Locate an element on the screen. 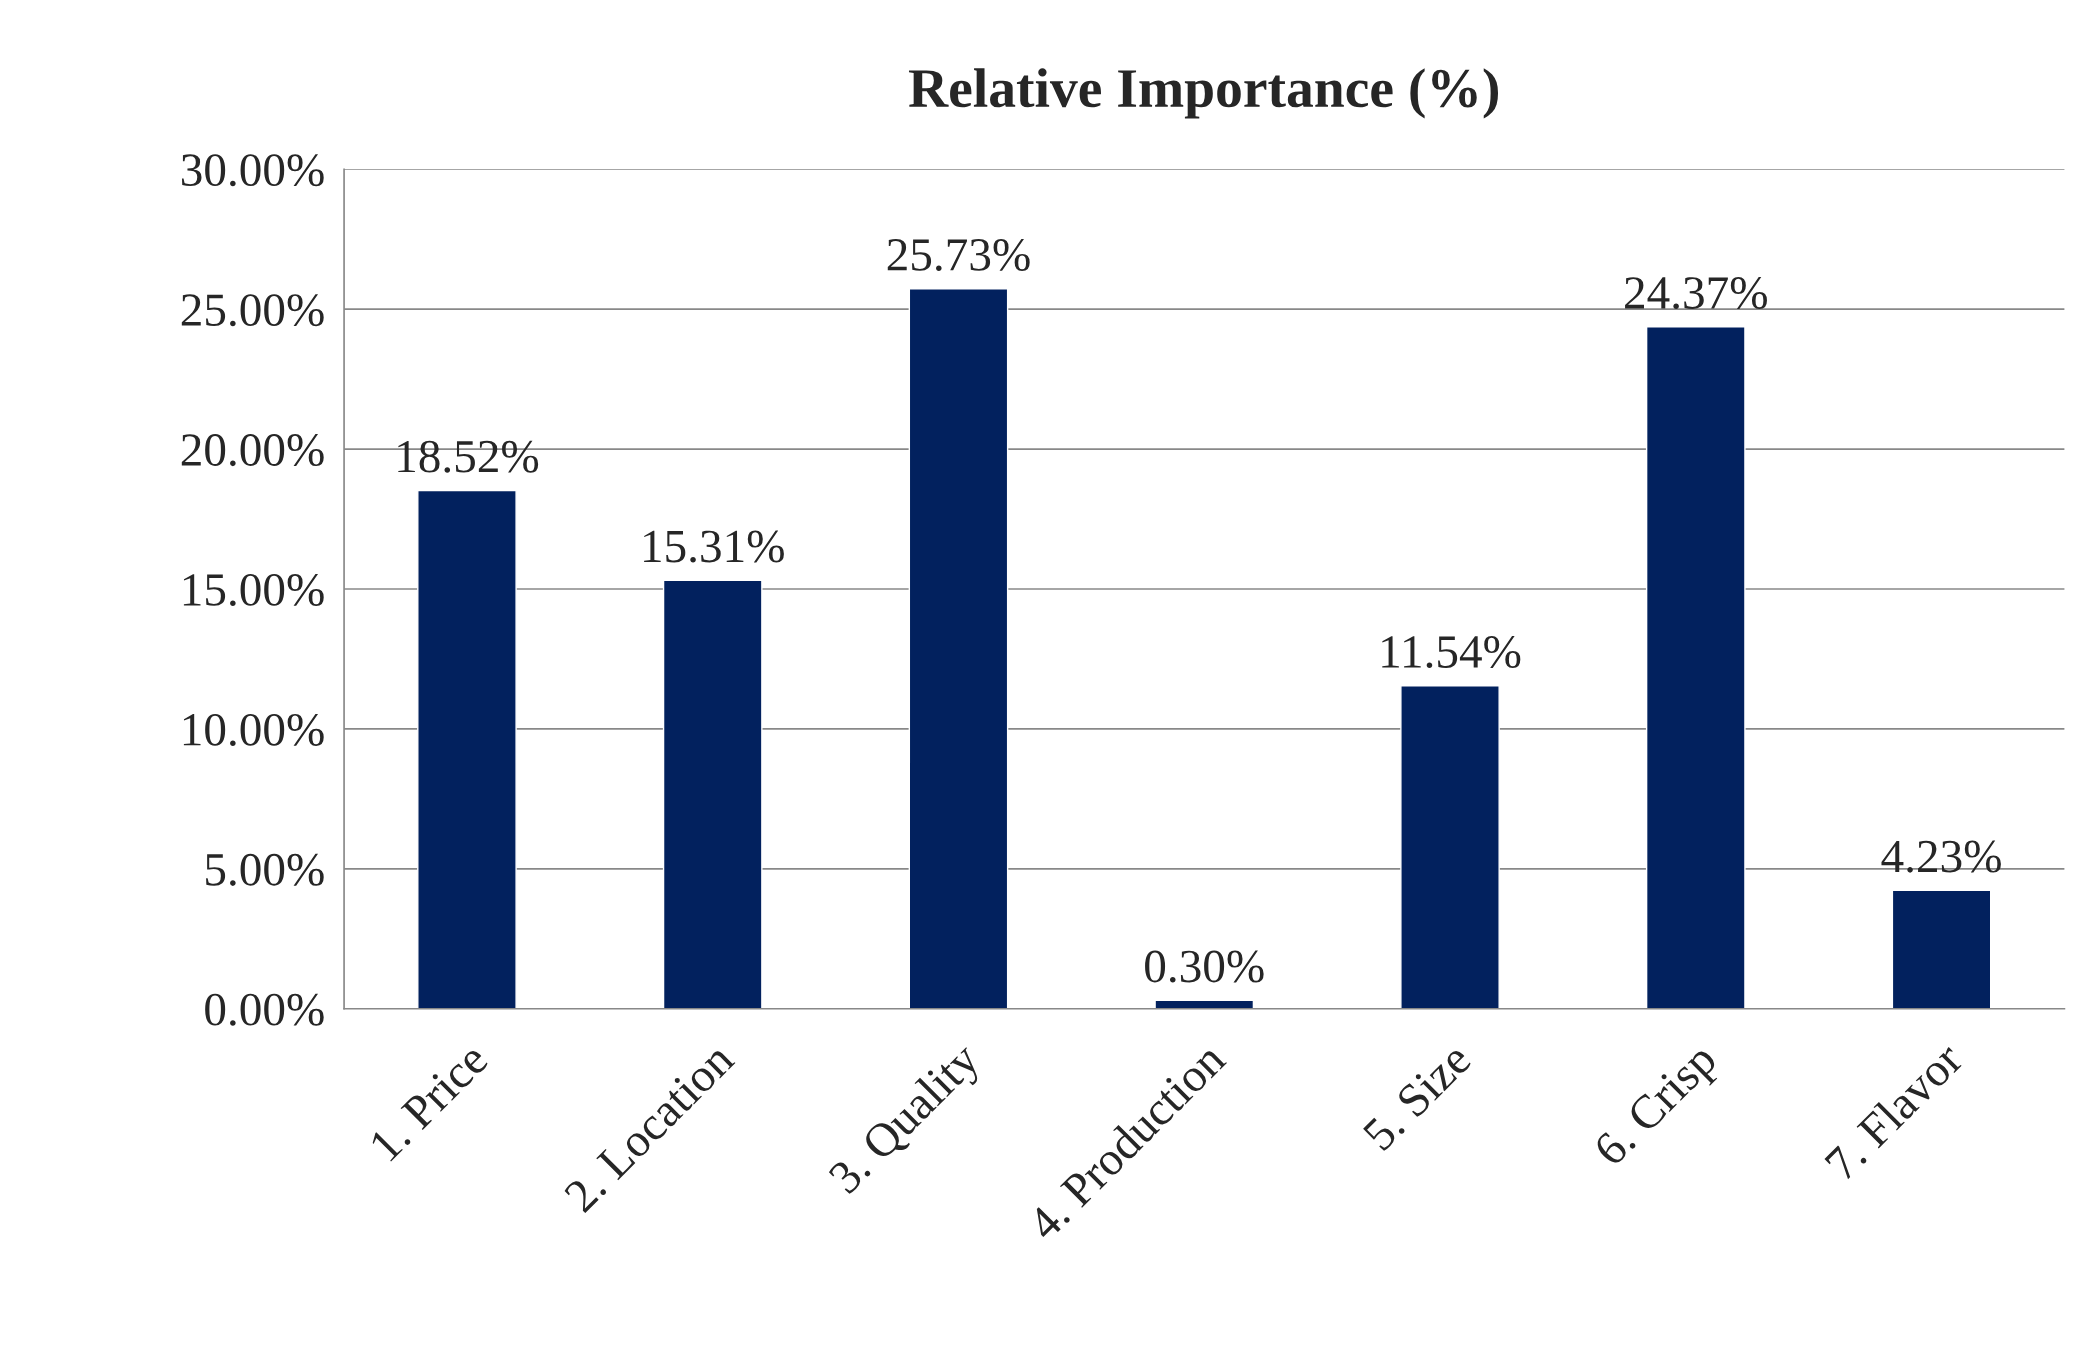 The width and height of the screenshot is (2098, 1365). x-tick-label: 6. Crisp is located at coordinates (1658, 1107).